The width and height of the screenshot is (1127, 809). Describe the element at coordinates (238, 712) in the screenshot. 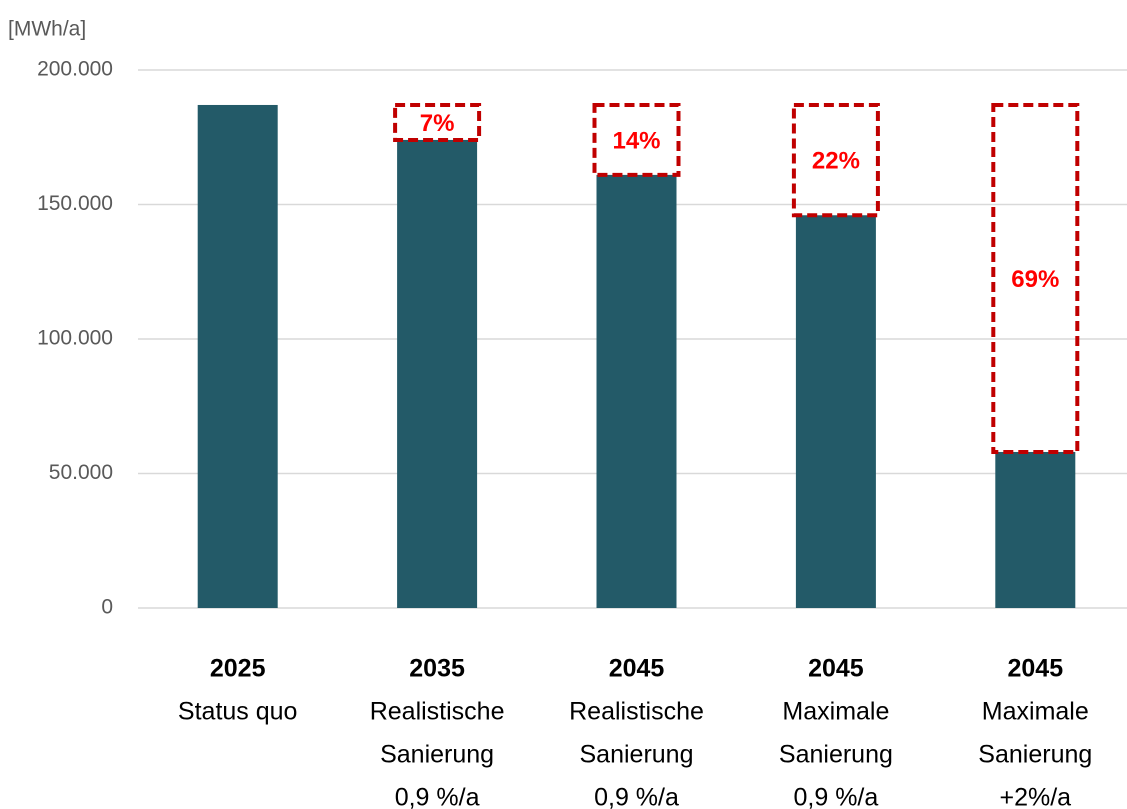

I see `x-tick-label: Status quo` at that location.